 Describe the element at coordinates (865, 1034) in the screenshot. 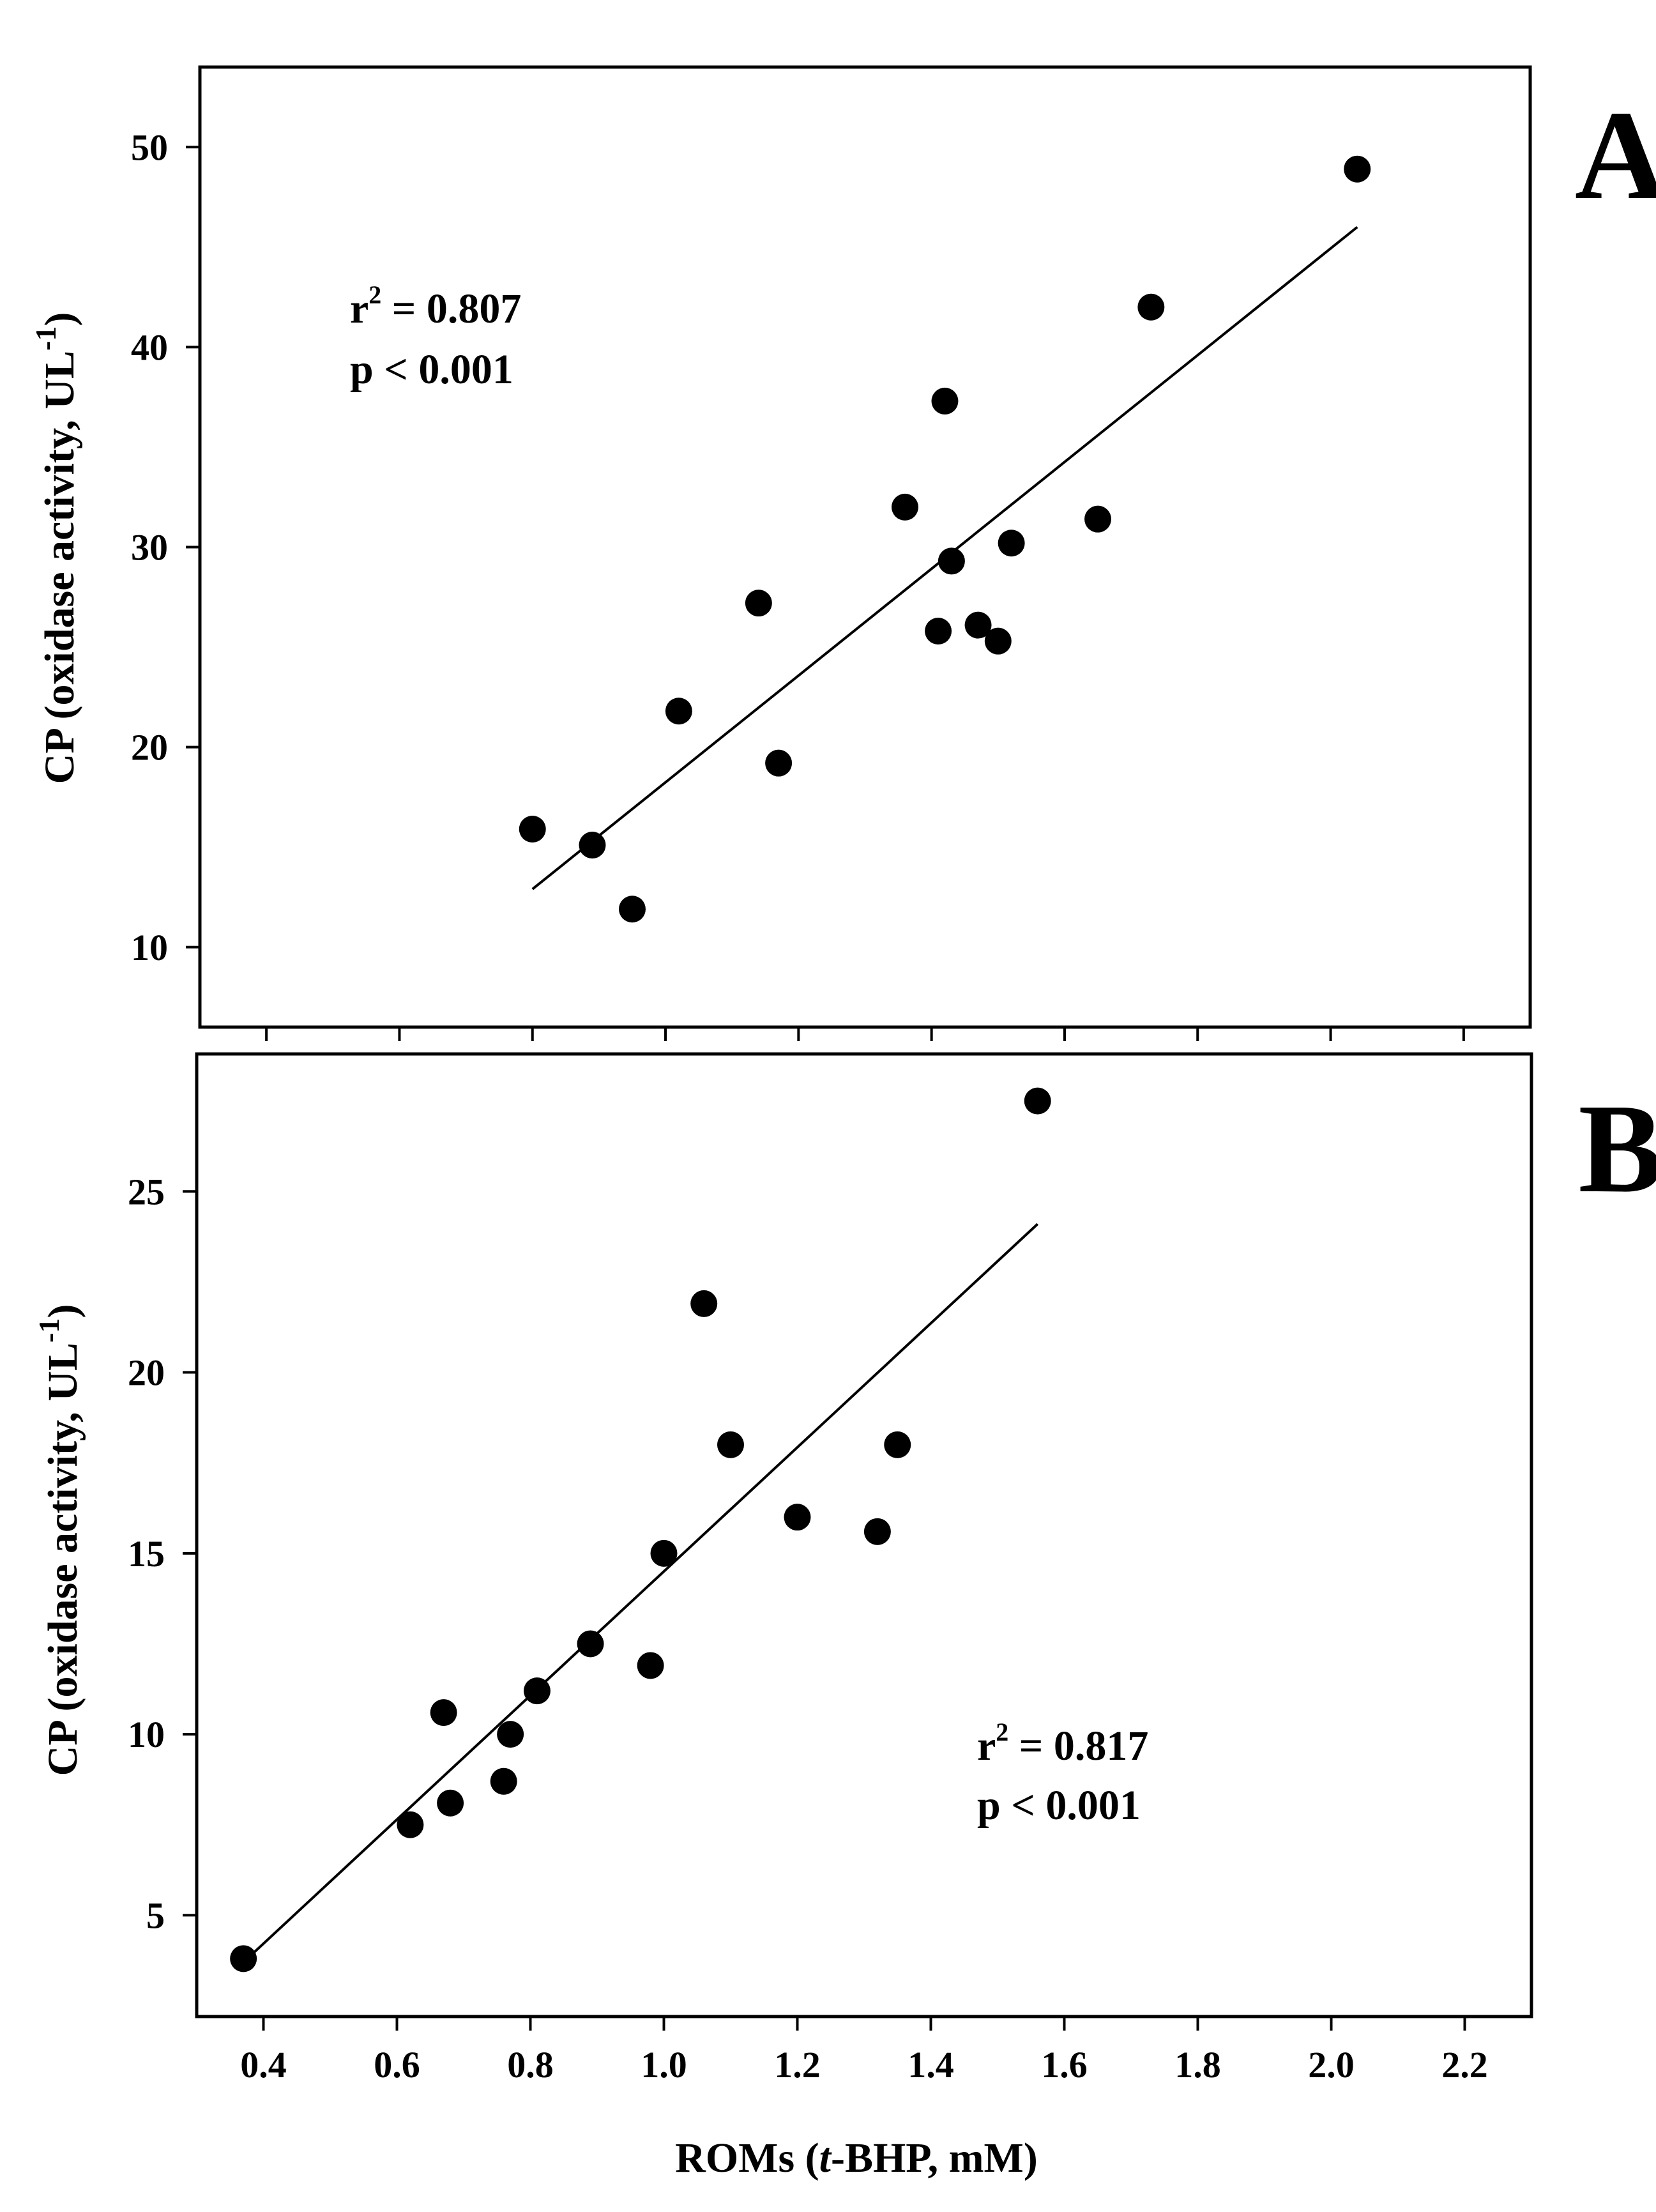

I see `x-ticks-a` at that location.